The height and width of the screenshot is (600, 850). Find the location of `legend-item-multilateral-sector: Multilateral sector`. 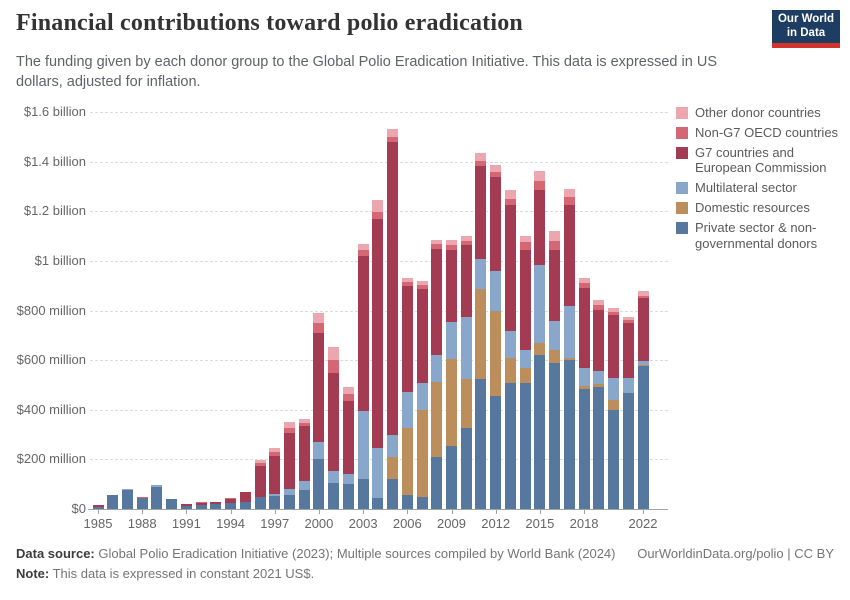

legend-item-multilateral-sector: Multilateral sector is located at coordinates (762, 187).